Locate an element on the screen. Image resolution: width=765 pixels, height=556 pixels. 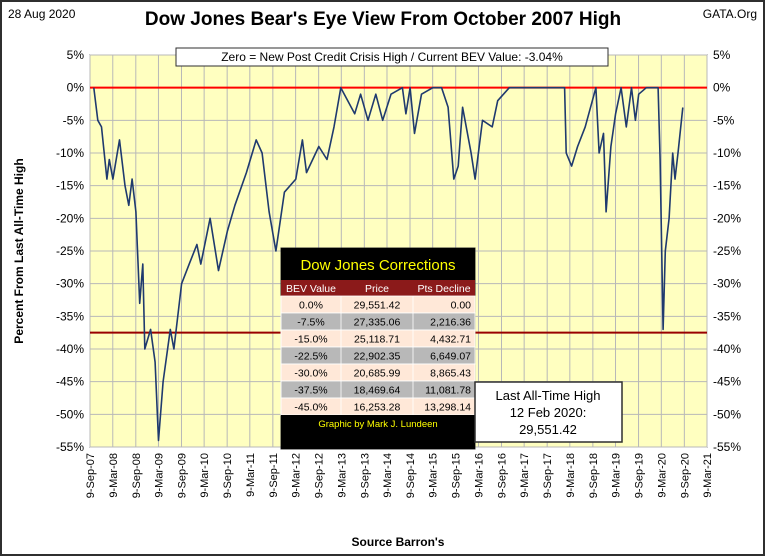
table-cell: -37.5% is located at coordinates (310, 391).